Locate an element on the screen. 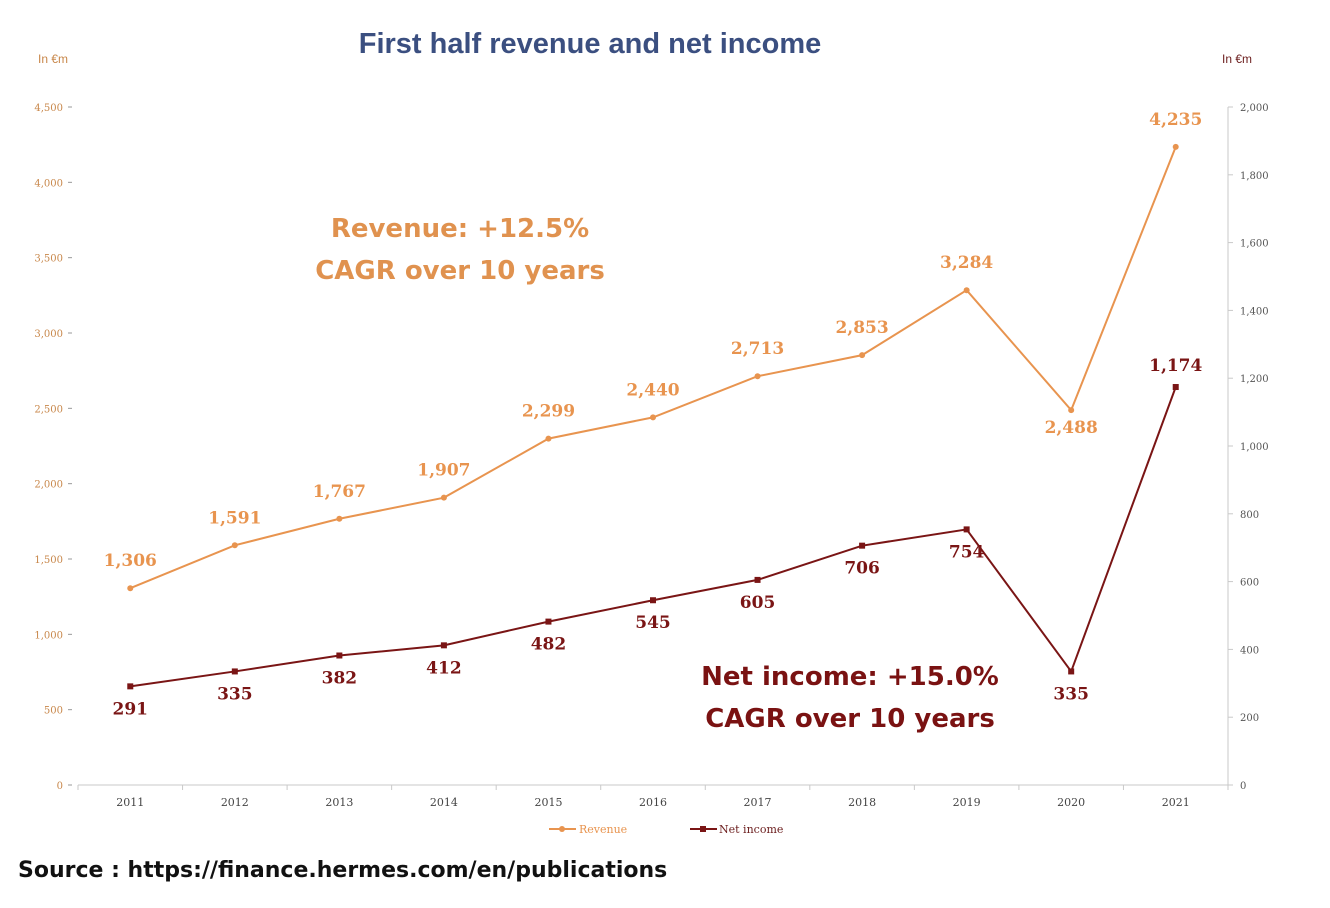  left-axis-unit: In €m is located at coordinates (53, 59).